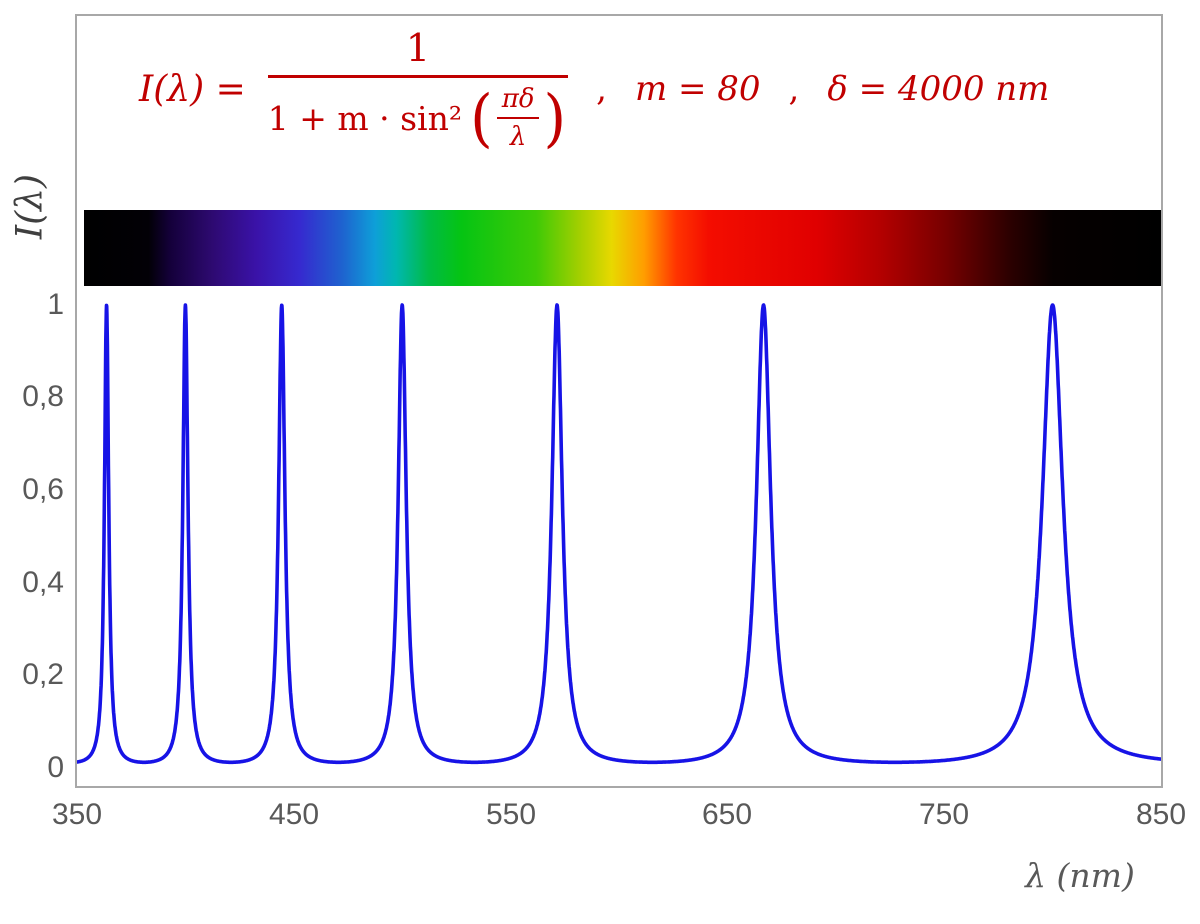 The image size is (1200, 924). Describe the element at coordinates (55, 304) in the screenshot. I see `y-tick-label-1: 1` at that location.